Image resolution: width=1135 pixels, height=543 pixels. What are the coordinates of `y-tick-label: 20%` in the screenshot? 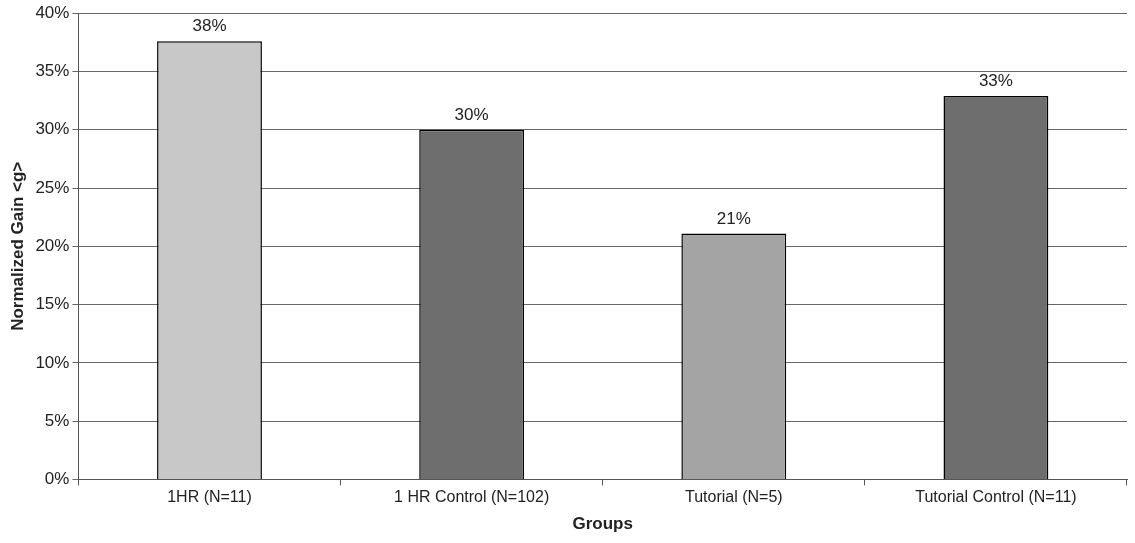 It's located at (52, 245).